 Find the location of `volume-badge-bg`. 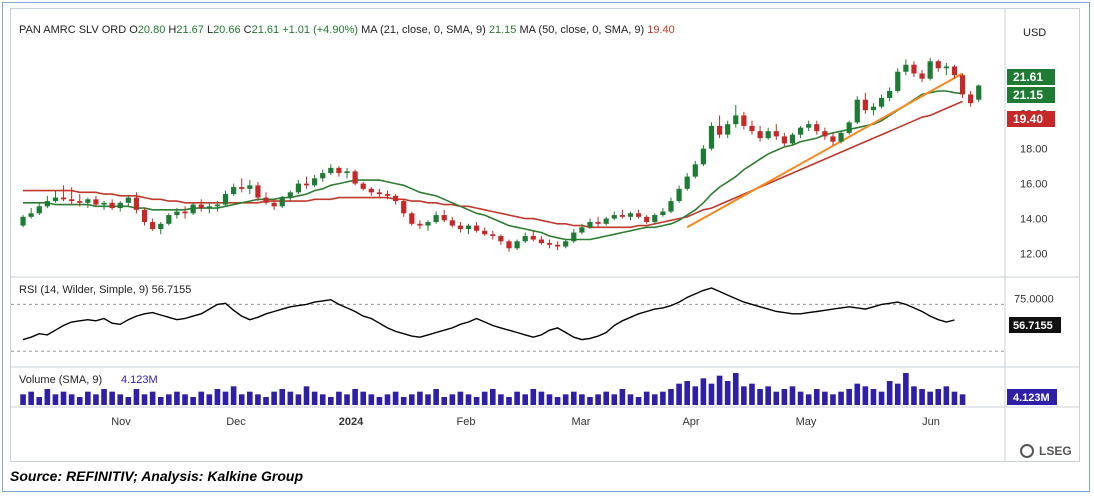

volume-badge-bg is located at coordinates (1032, 397).